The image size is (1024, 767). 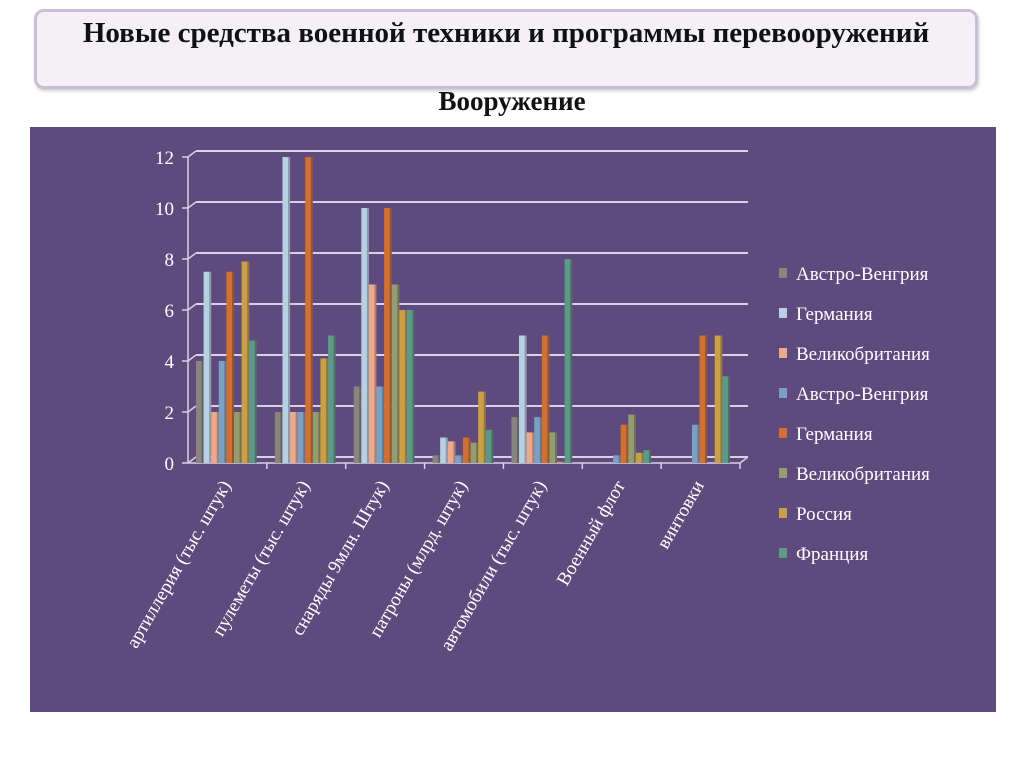 I want to click on y-tick-label: 6, so click(x=170, y=311).